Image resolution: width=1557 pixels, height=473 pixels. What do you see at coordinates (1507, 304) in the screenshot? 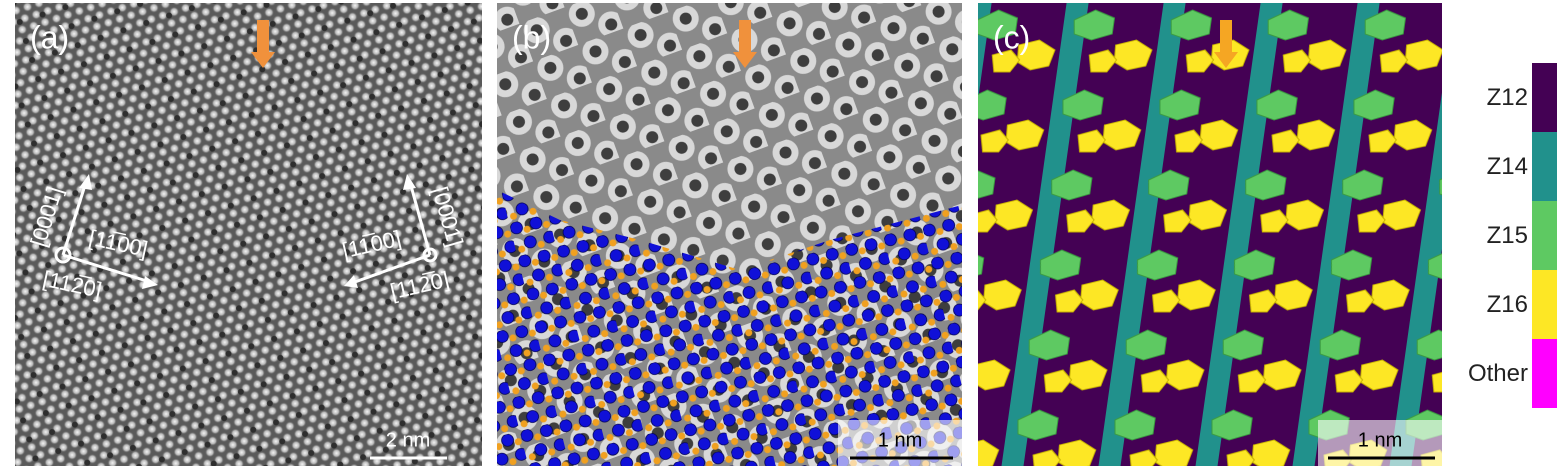
I see `legend-label: Z16` at bounding box center [1507, 304].